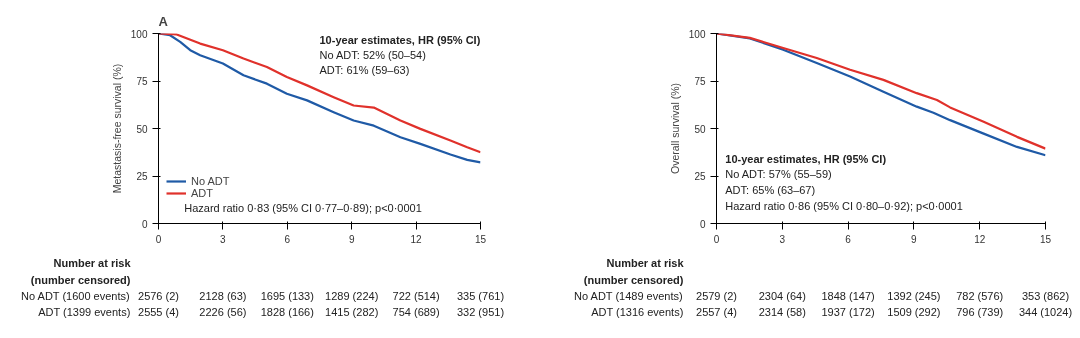  What do you see at coordinates (844, 206) in the screenshot?
I see `annotation: Hazard ratio 0·86 (95% CI 0·80–0·92); p<0·0001` at bounding box center [844, 206].